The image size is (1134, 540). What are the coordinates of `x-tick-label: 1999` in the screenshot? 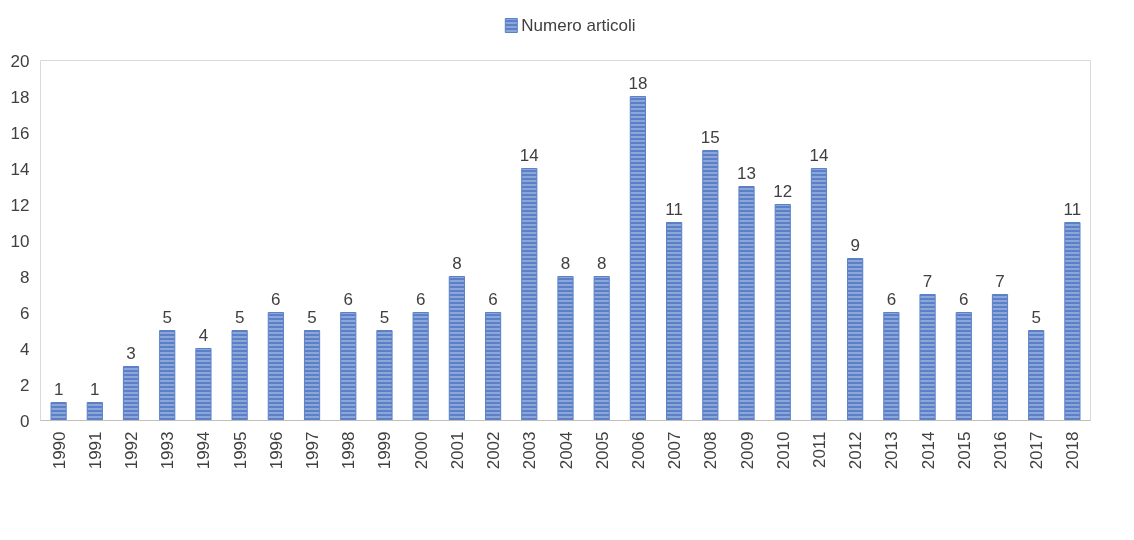 It's located at (385, 450).